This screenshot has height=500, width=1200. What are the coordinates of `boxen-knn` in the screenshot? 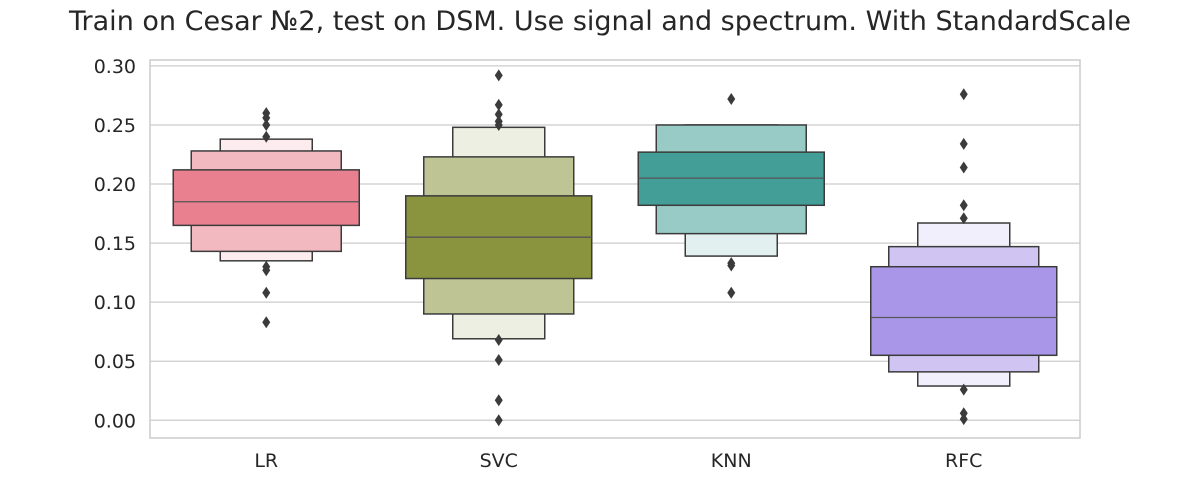 It's located at (731, 195).